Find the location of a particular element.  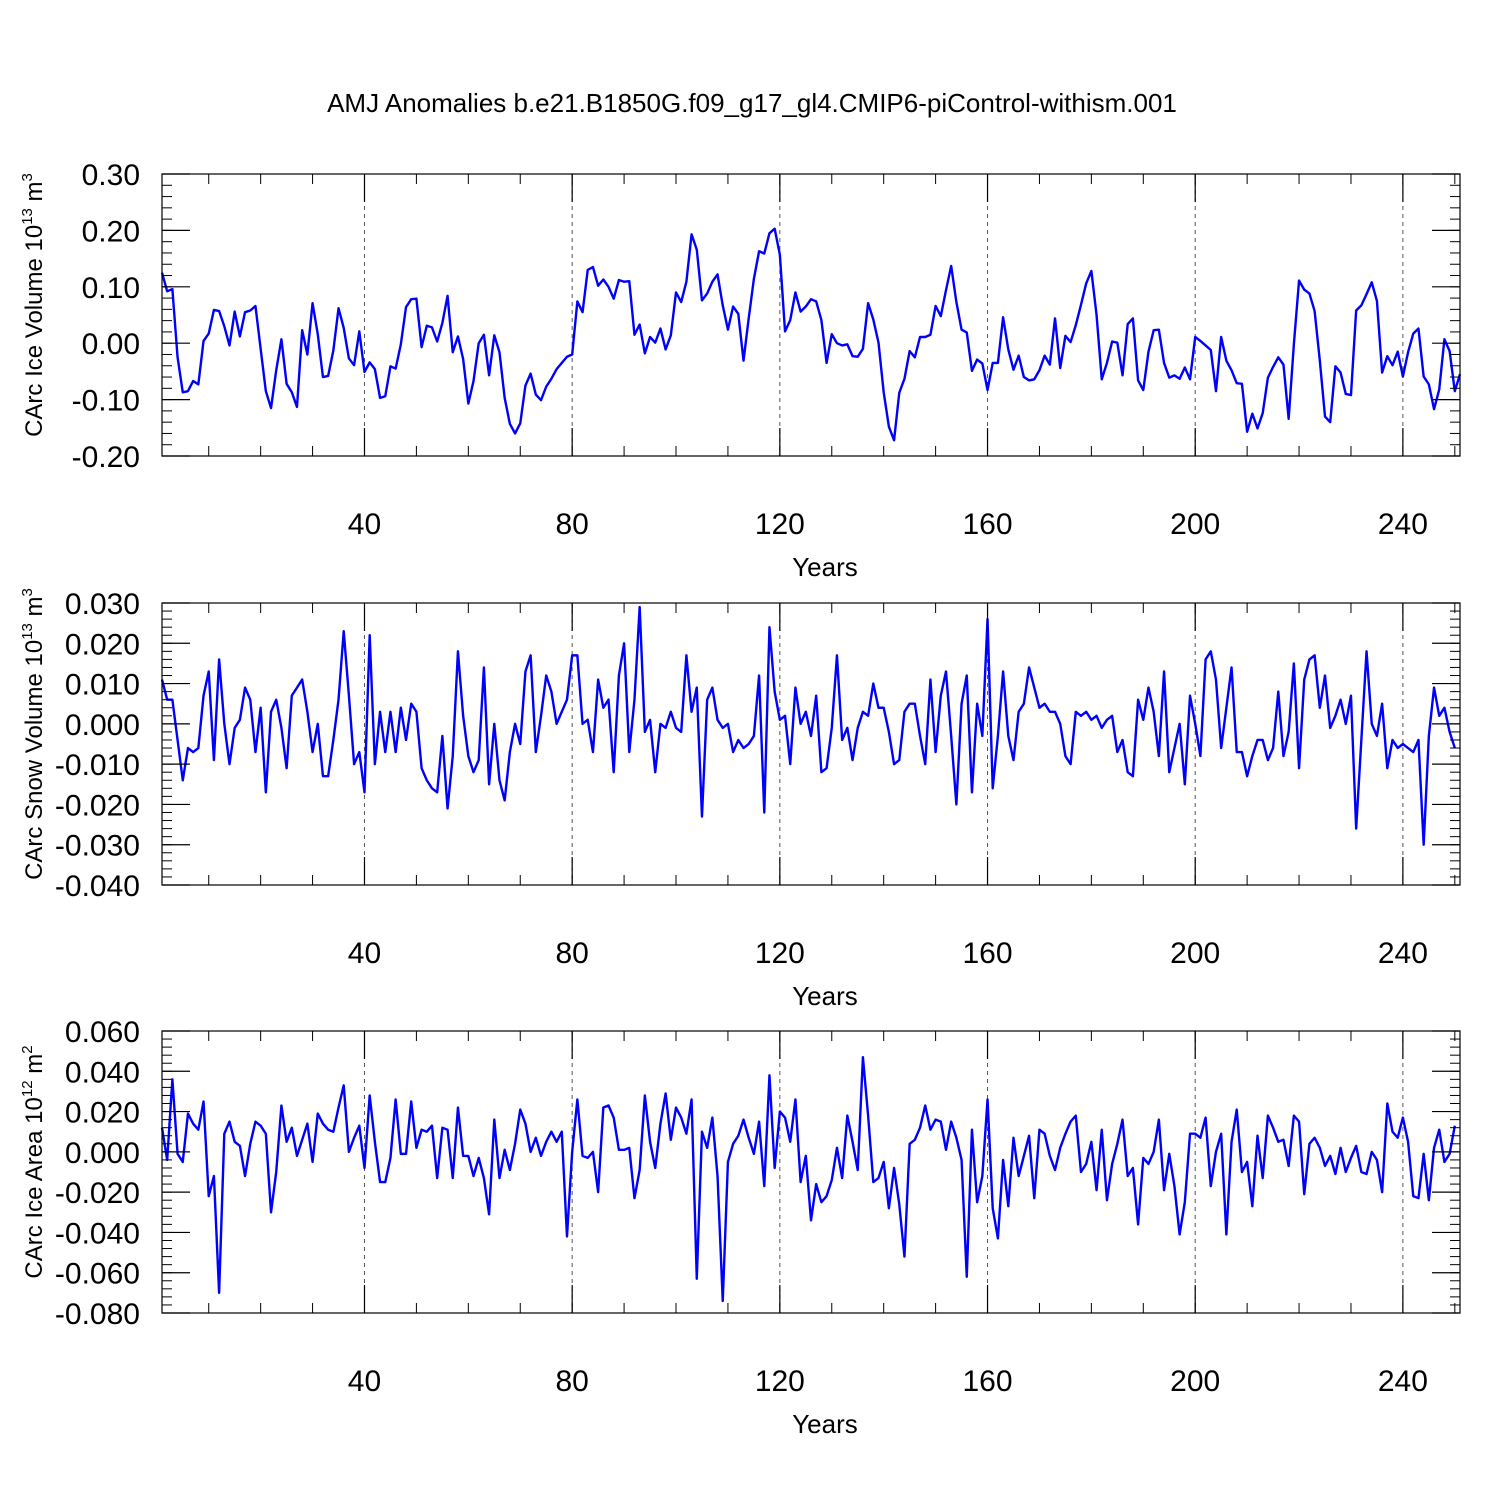

y-tick-label: -0.060 is located at coordinates (97, 1274).